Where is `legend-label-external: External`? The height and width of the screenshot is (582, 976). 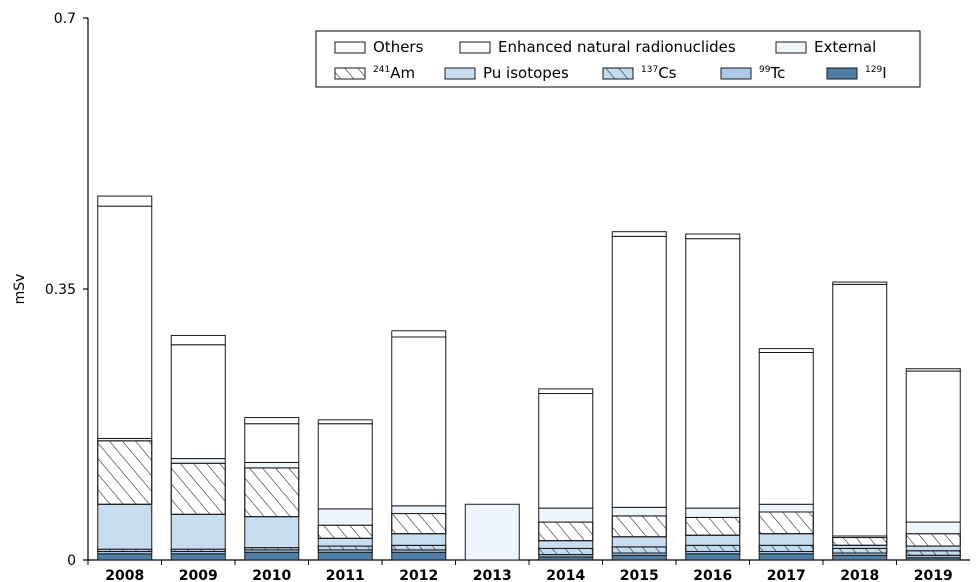 legend-label-external: External is located at coordinates (845, 47).